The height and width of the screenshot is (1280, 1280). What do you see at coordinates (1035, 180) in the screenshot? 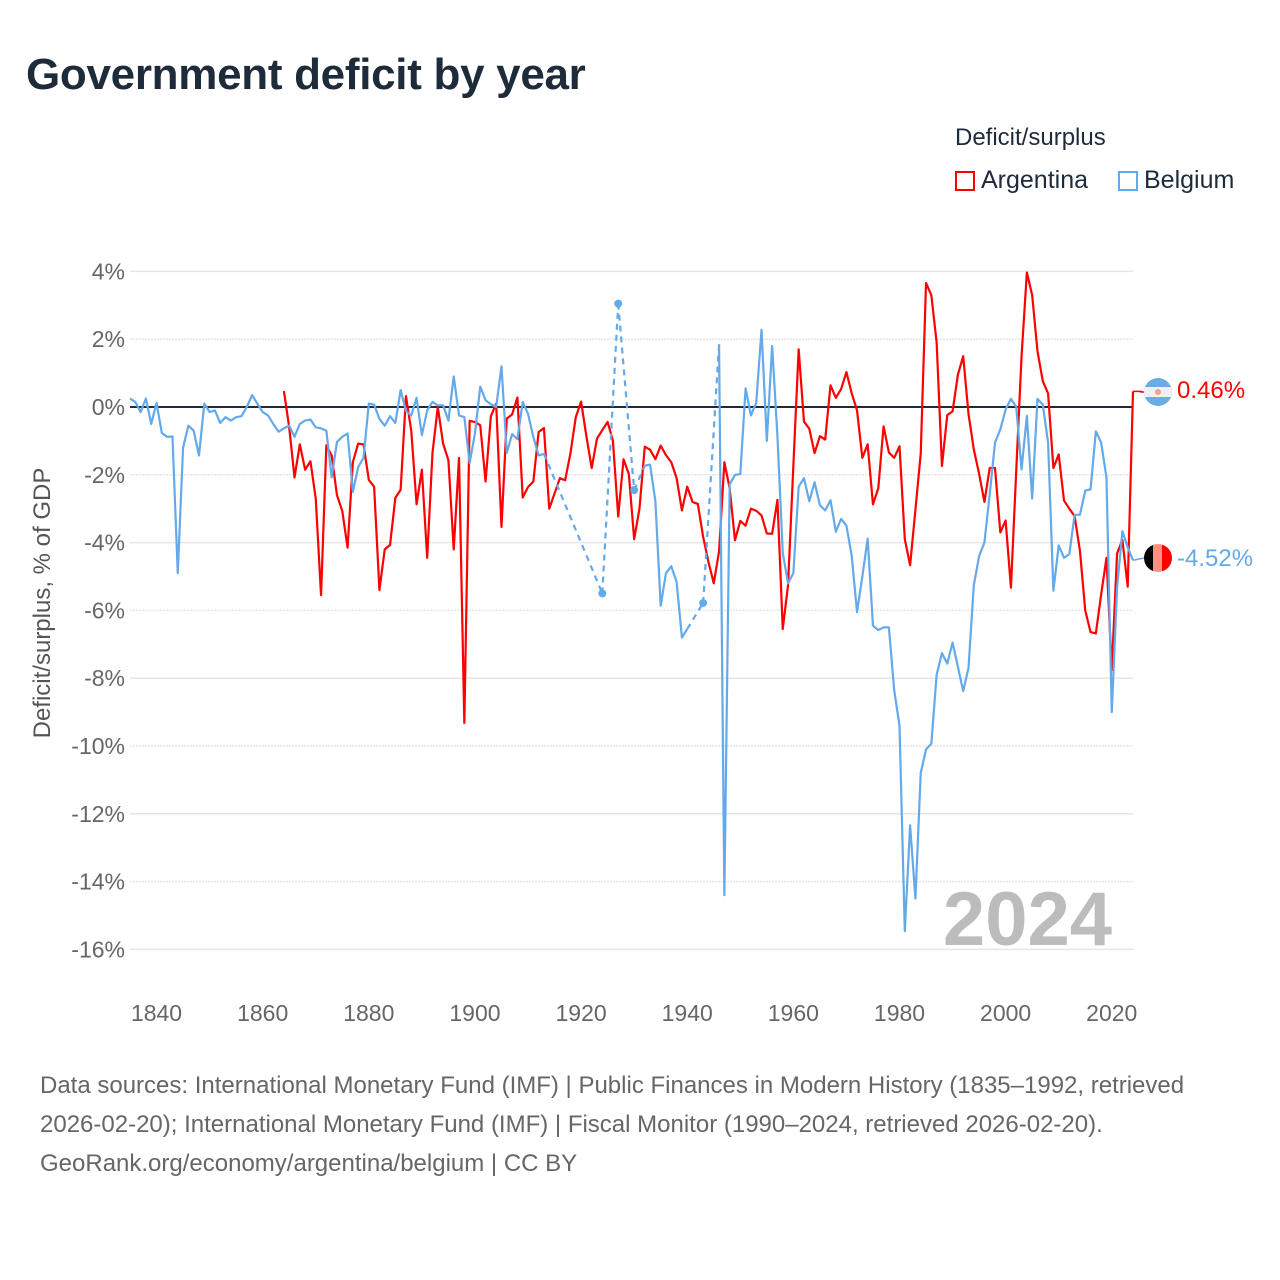
I see `legend-label-argentina: Argentina` at bounding box center [1035, 180].